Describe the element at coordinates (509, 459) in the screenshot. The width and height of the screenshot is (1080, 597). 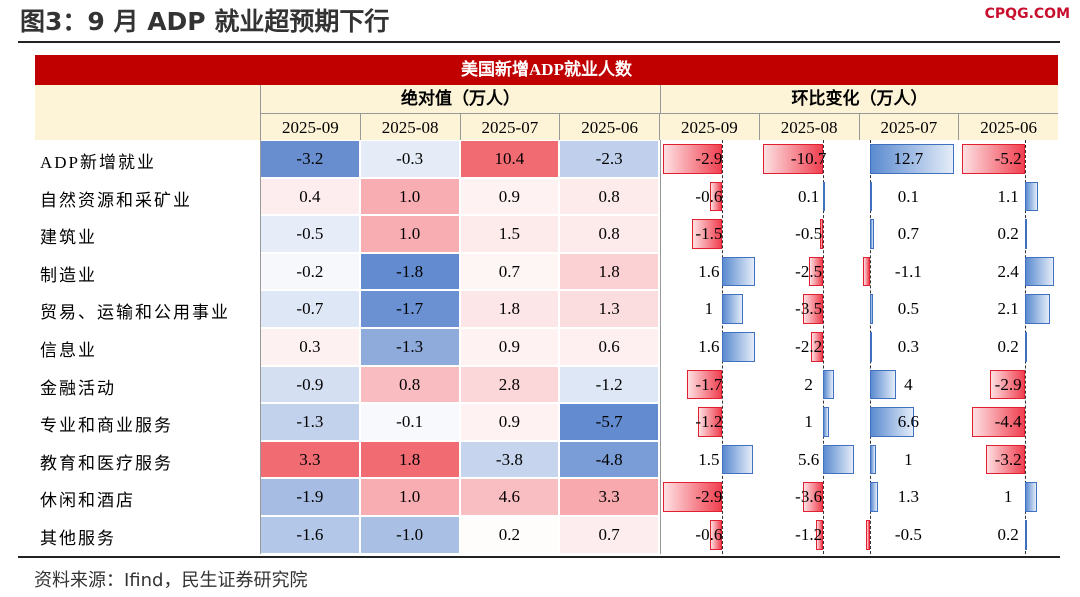
I see `cell-value: -3.8` at that location.